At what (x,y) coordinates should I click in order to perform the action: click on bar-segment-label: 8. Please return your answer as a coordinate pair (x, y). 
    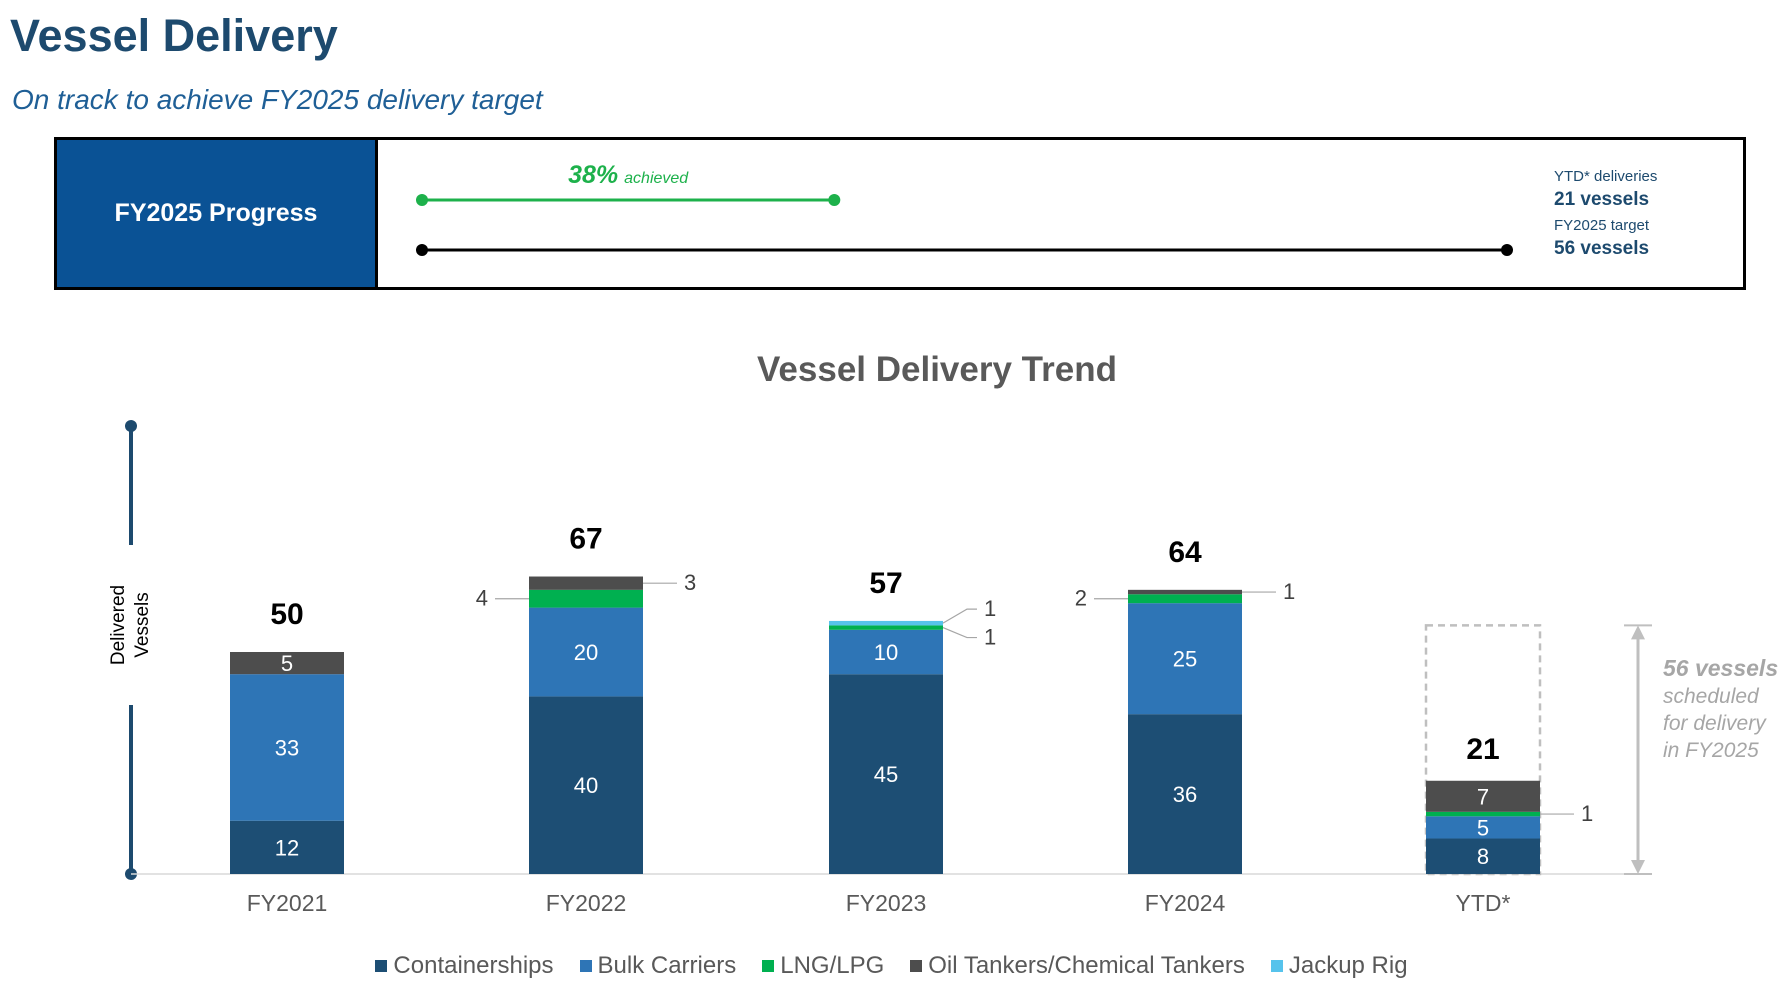
    Looking at the image, I should click on (1483, 856).